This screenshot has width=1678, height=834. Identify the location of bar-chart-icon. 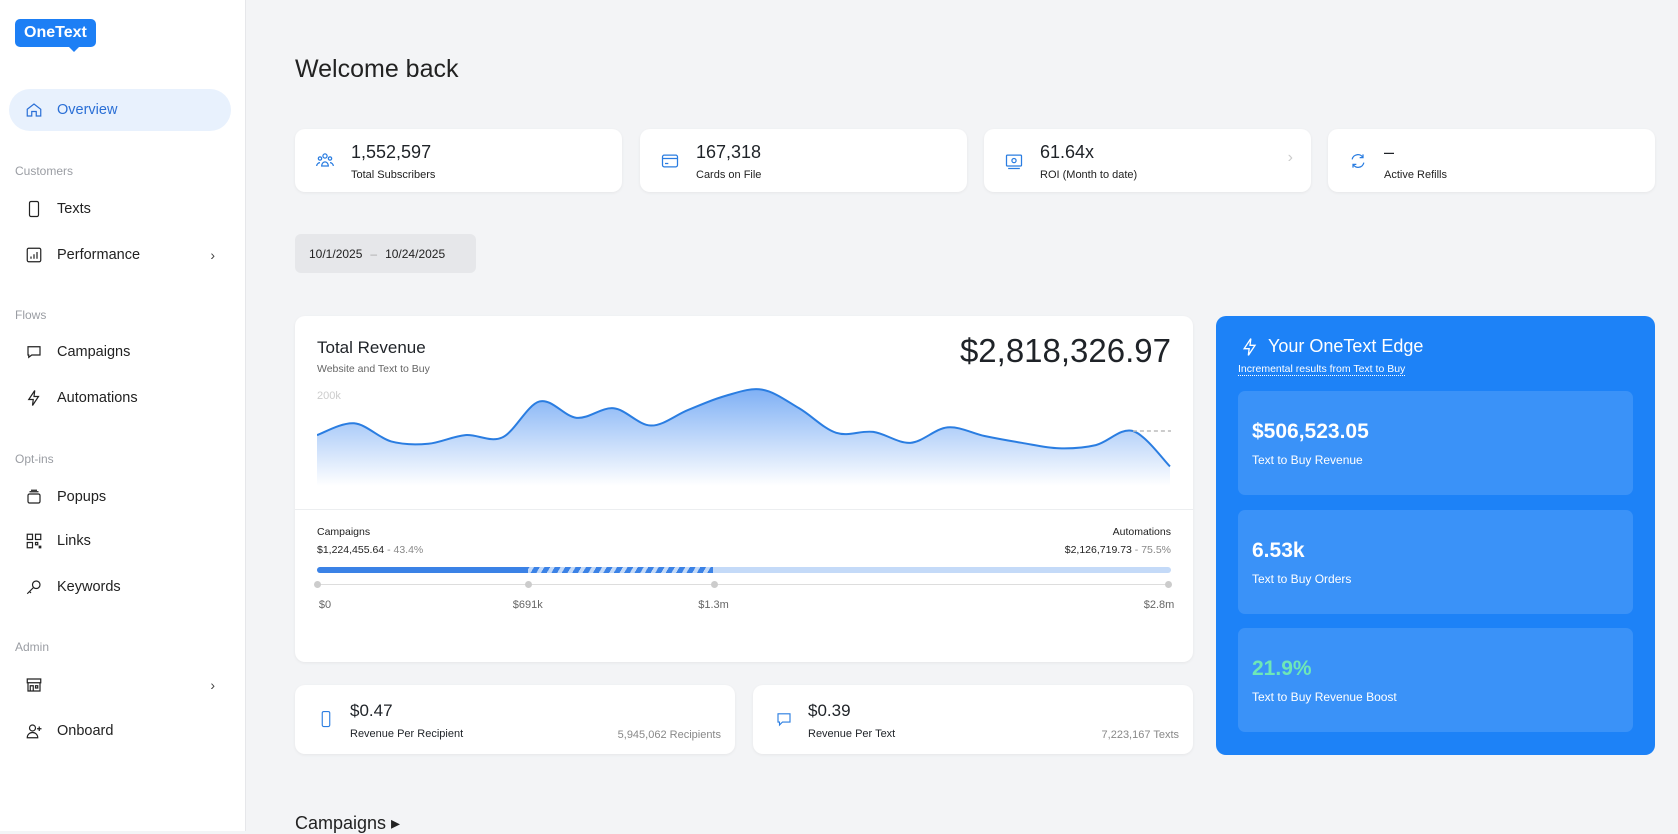
(34, 255).